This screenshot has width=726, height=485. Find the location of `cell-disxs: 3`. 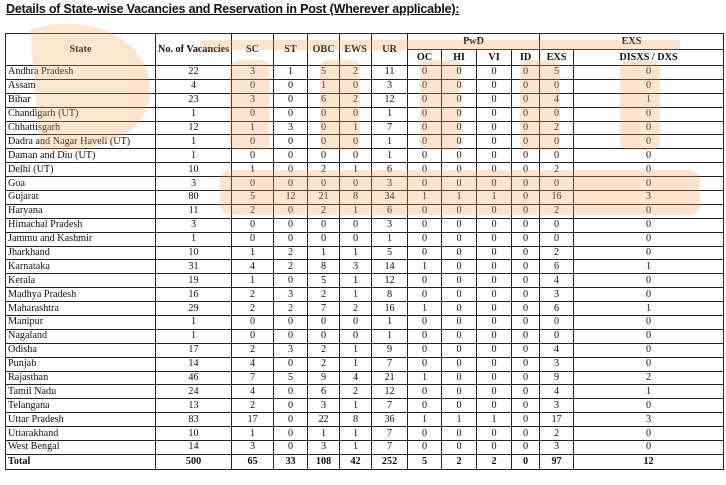

cell-disxs: 3 is located at coordinates (649, 197).